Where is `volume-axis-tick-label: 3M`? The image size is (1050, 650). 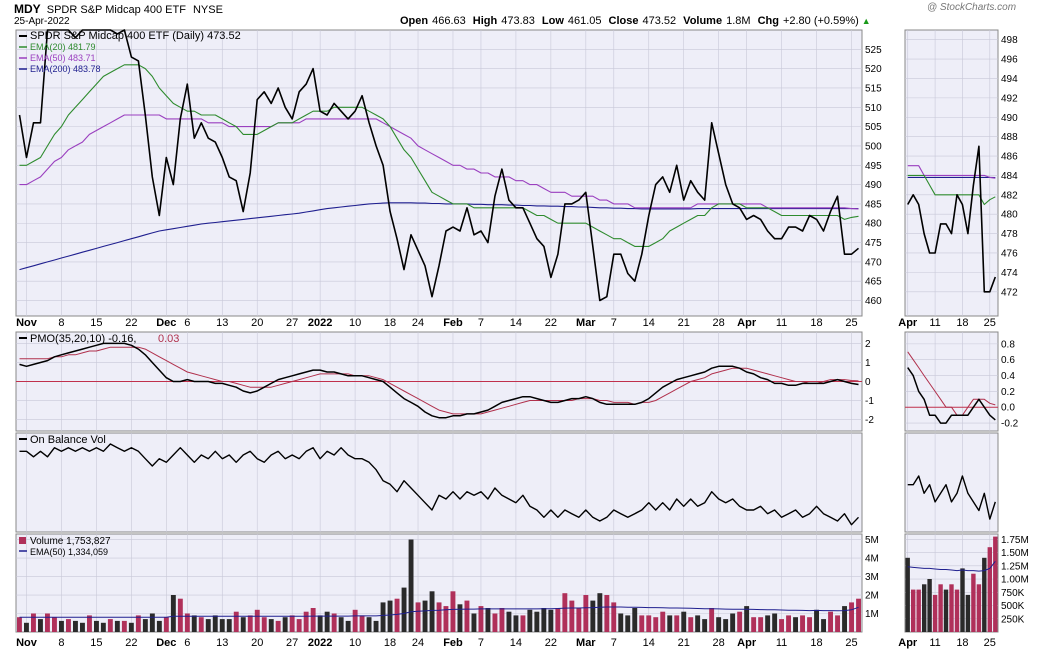
volume-axis-tick-label: 3M is located at coordinates (872, 577).